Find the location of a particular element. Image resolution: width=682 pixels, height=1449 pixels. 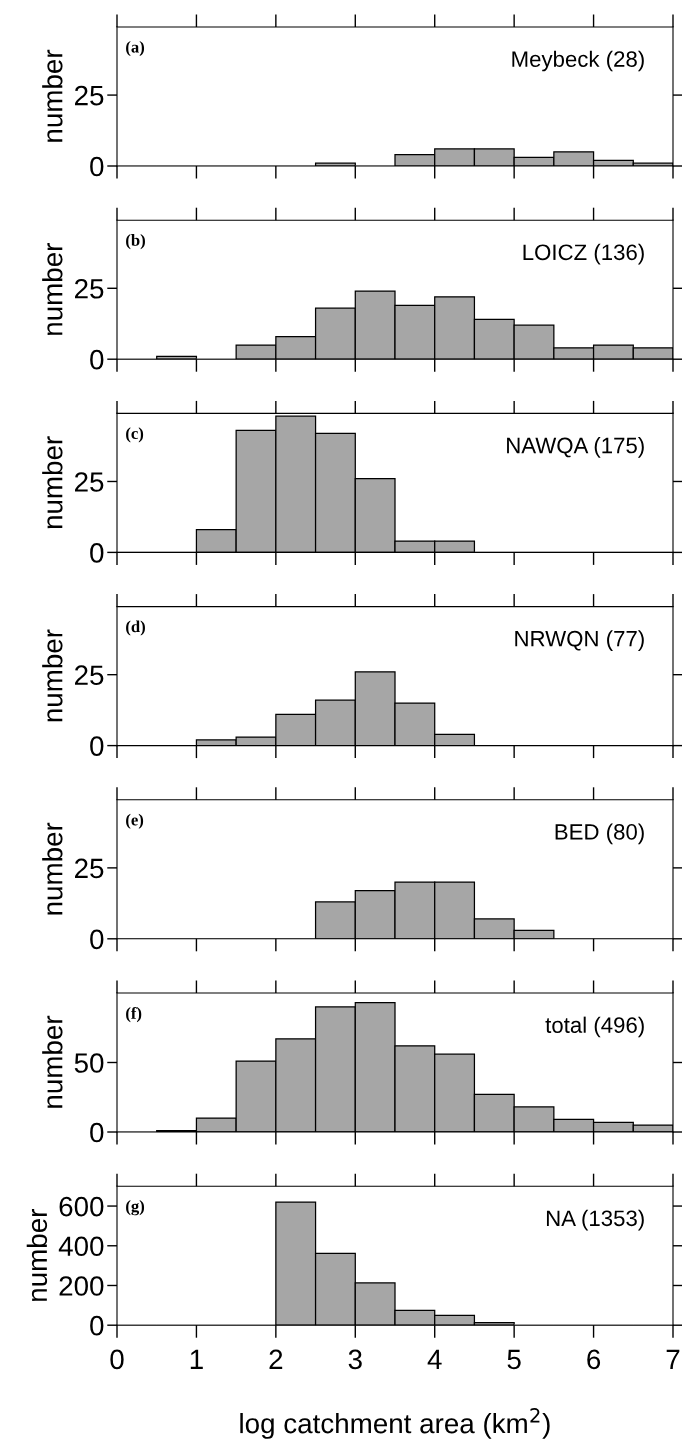

y-tick-label: 400 is located at coordinates (81, 1246).